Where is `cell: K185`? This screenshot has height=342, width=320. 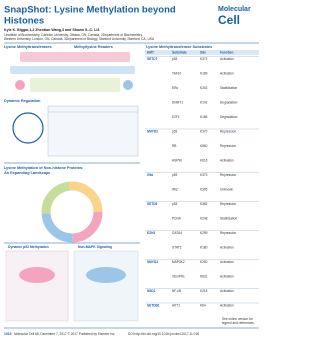
cell: K185 is located at coordinates (204, 117).